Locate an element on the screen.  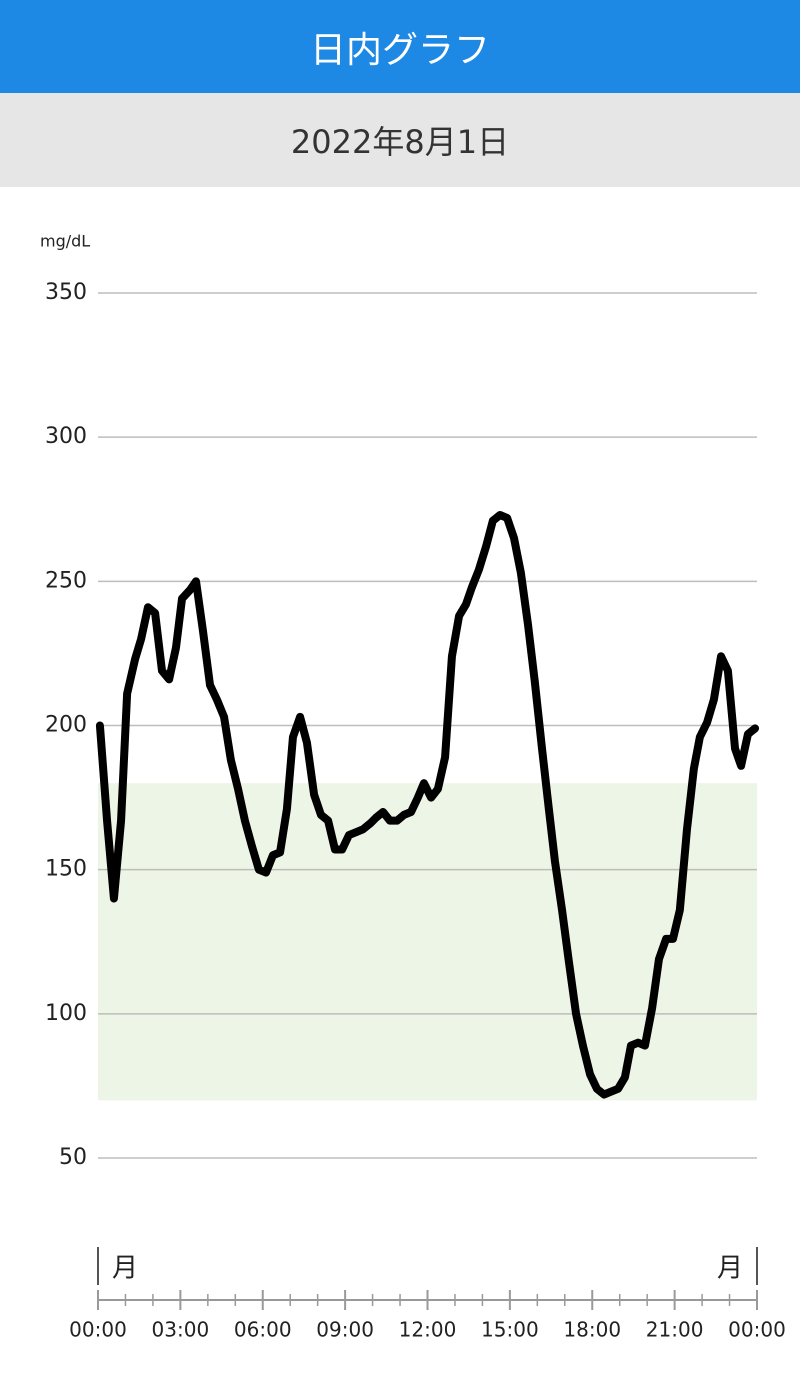
x-tick-label: 18:00 is located at coordinates (592, 1330).